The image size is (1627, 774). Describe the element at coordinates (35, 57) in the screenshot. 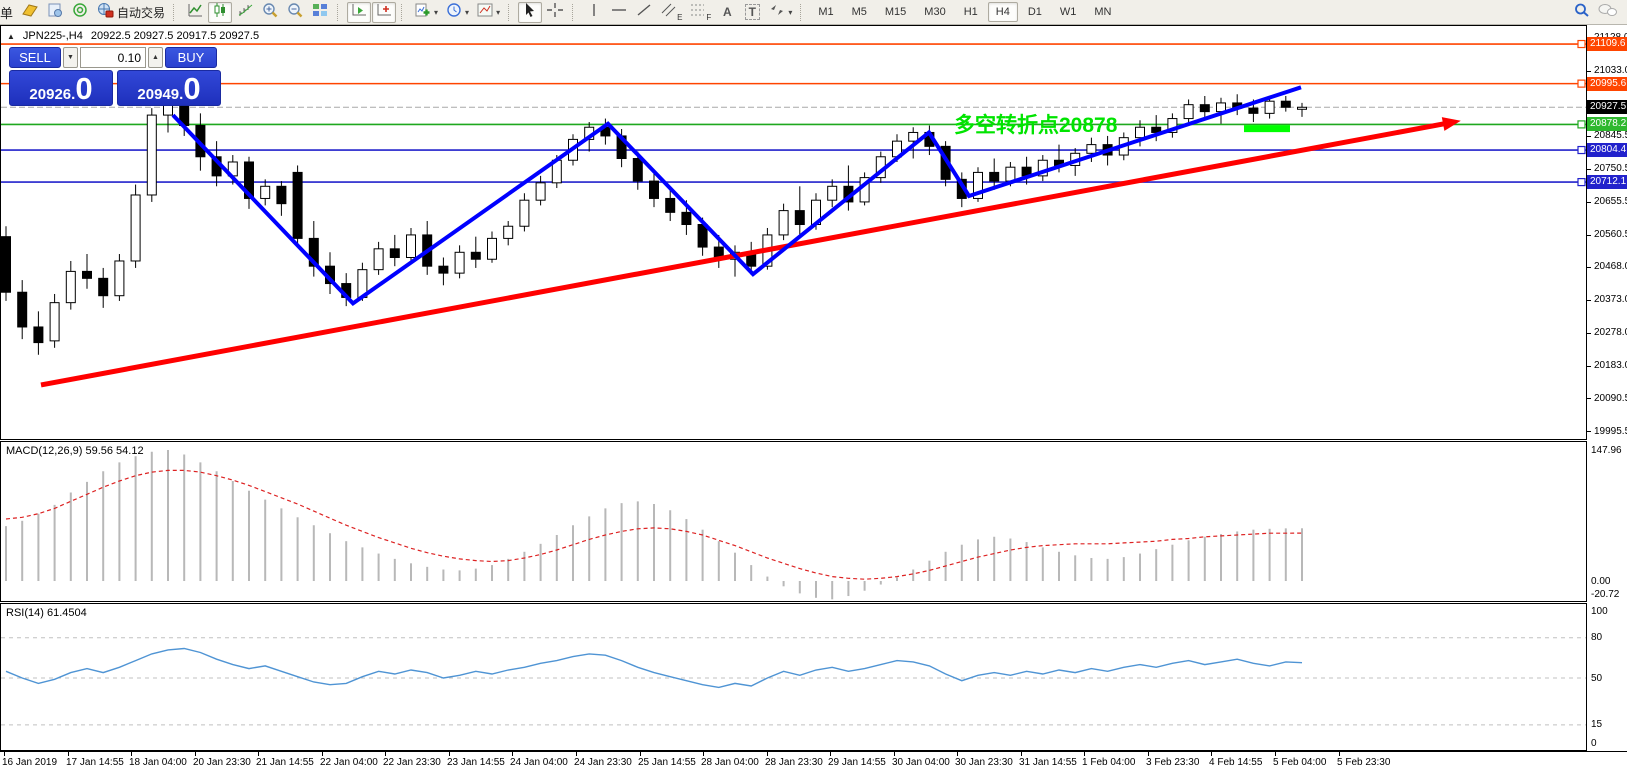

I see `sell-button: SELL` at that location.